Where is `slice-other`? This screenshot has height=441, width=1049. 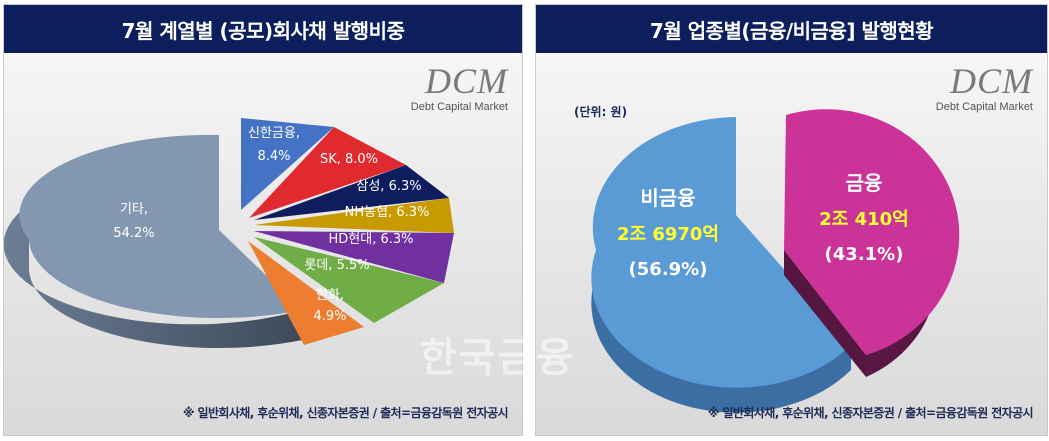
slice-other is located at coordinates (161, 226).